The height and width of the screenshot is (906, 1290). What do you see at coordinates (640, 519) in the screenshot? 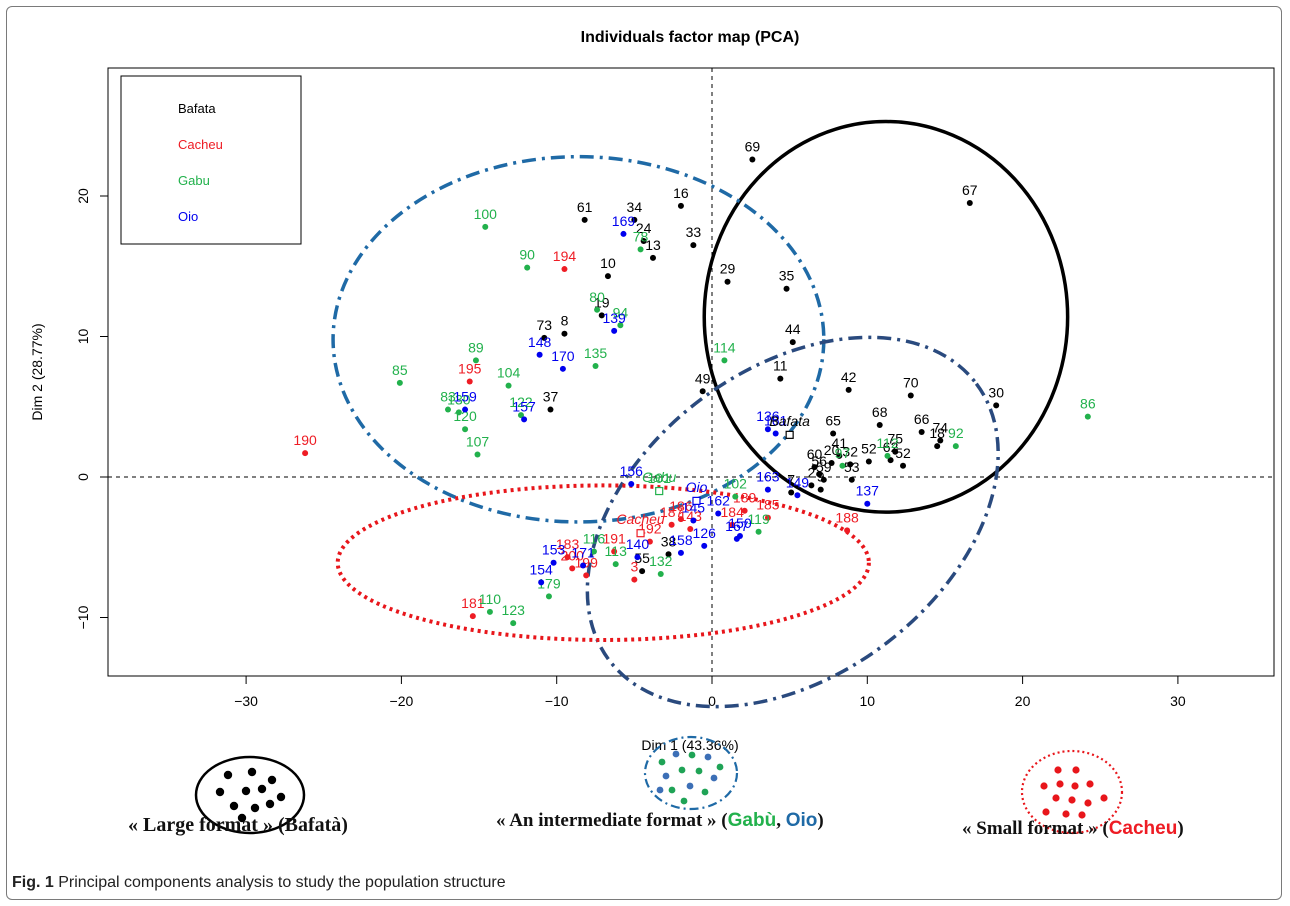
I see `group-center-label: Cacheu` at bounding box center [640, 519].